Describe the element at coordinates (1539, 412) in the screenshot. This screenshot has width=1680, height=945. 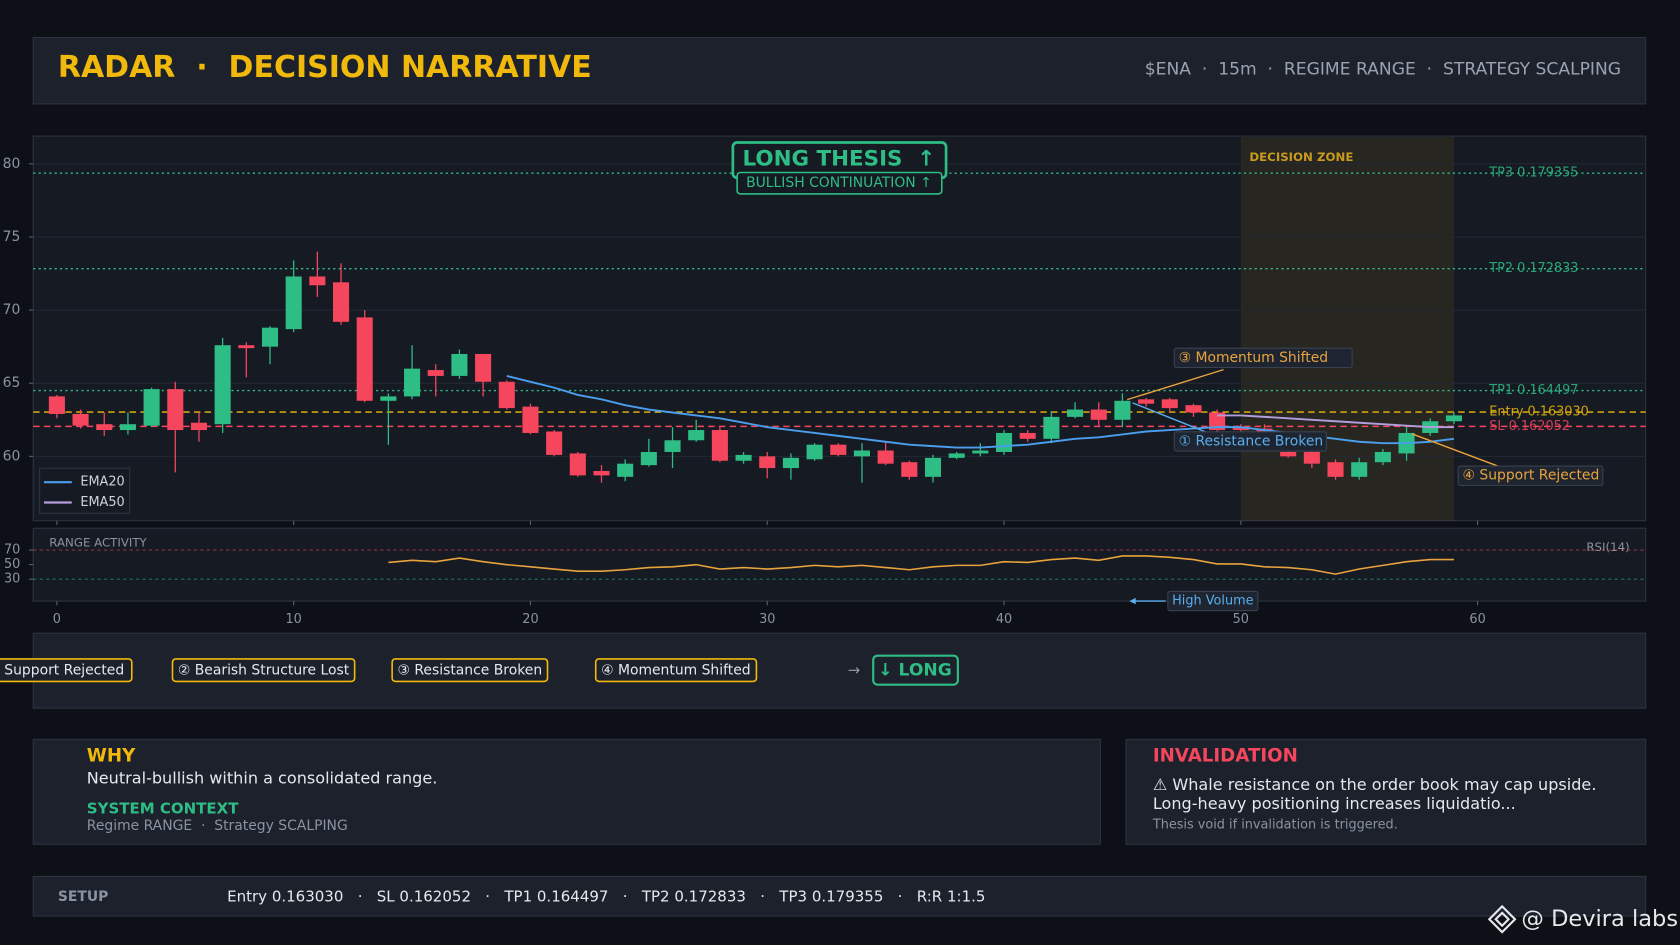
I see `level-label: Entry 0.163030` at that location.